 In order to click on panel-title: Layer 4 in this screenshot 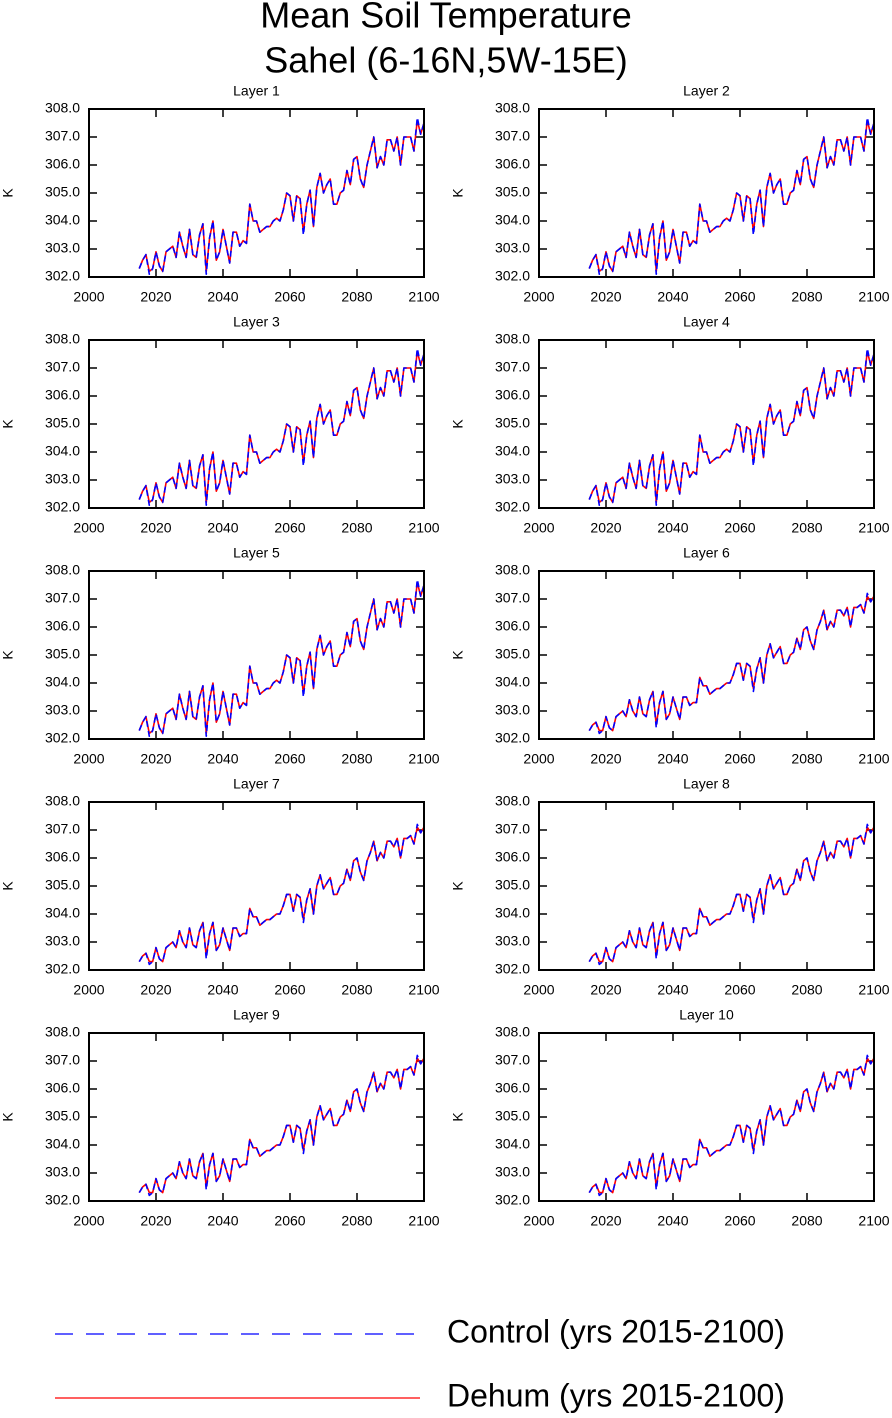, I will do `click(706, 322)`.